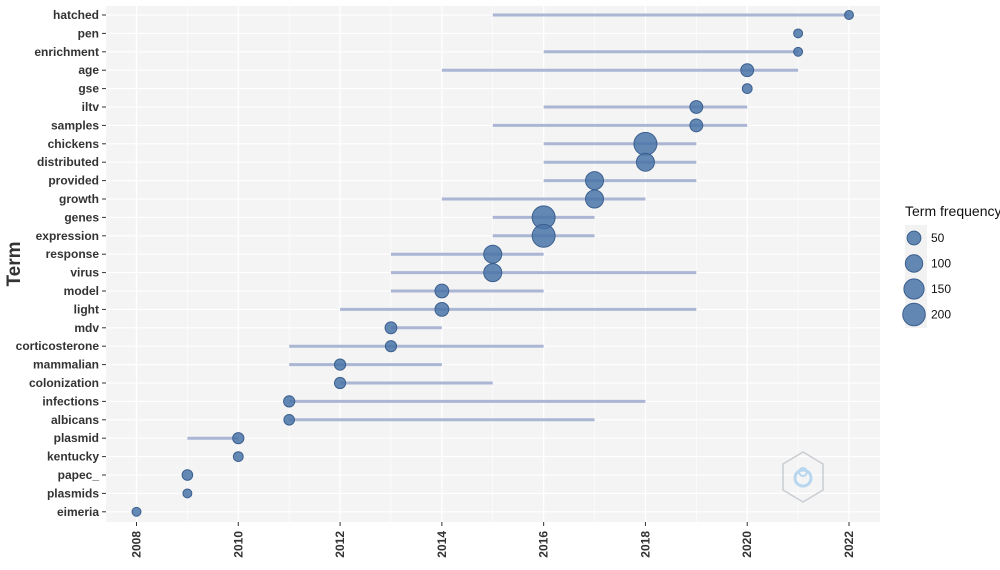 This screenshot has width=1000, height=570. I want to click on point-gse, so click(747, 89).